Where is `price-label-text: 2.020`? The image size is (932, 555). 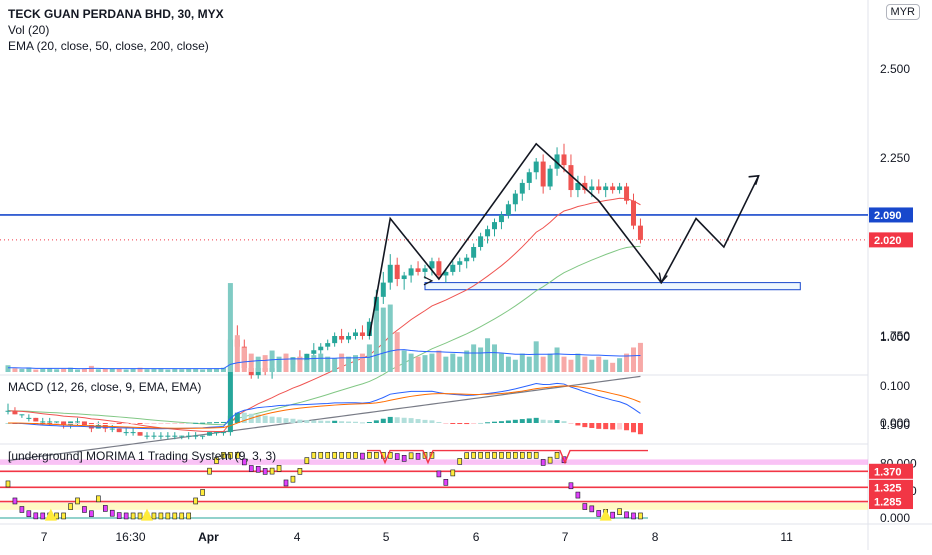
price-label-text: 2.020 is located at coordinates (888, 241).